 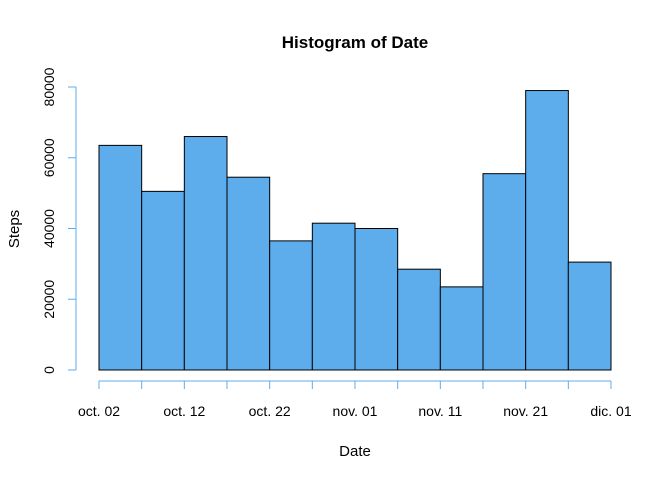 What do you see at coordinates (184, 411) in the screenshot?
I see `x-tick-label: oct. 12` at bounding box center [184, 411].